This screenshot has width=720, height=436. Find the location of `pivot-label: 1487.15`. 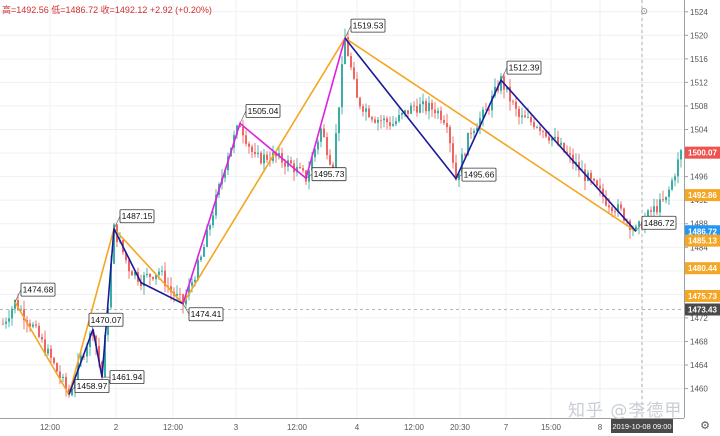

pivot-label: 1487.15 is located at coordinates (137, 216).